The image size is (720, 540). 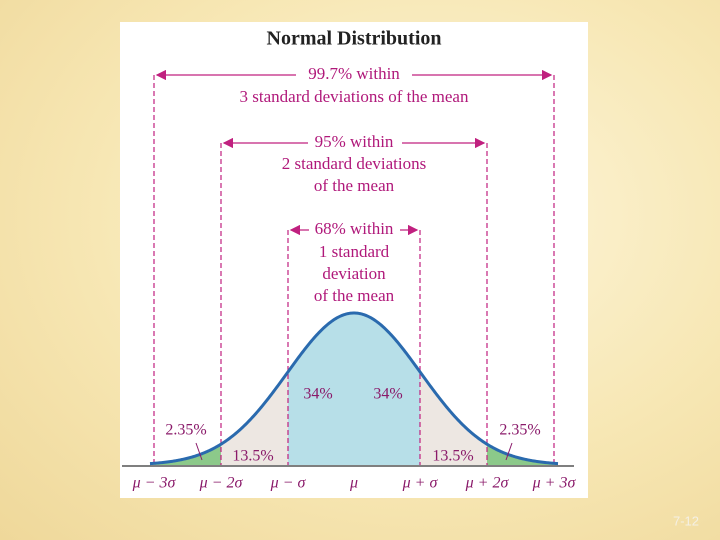 I want to click on range-label: 3 standard deviations of the mean, so click(x=354, y=96).